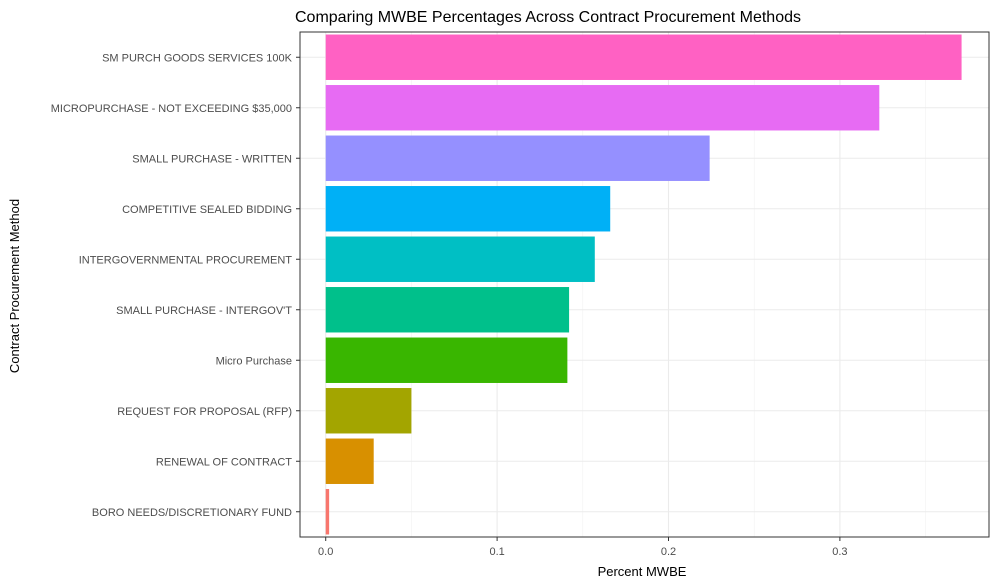  What do you see at coordinates (839, 552) in the screenshot?
I see `x-tick-label: 0.3` at bounding box center [839, 552].